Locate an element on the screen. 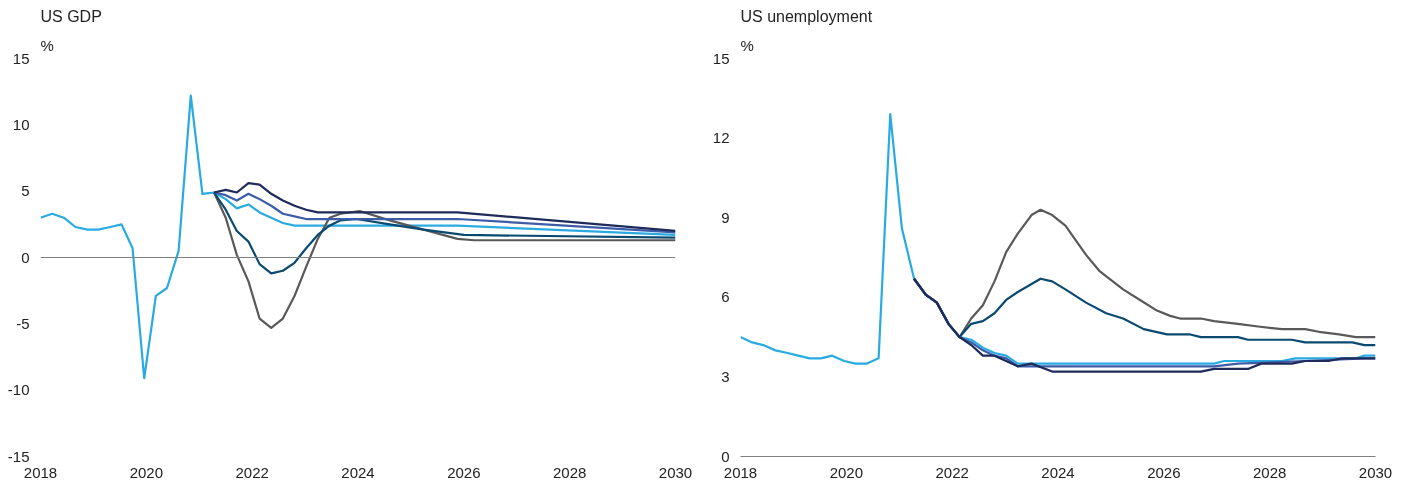  y-tick-label: 12 is located at coordinates (721, 138).